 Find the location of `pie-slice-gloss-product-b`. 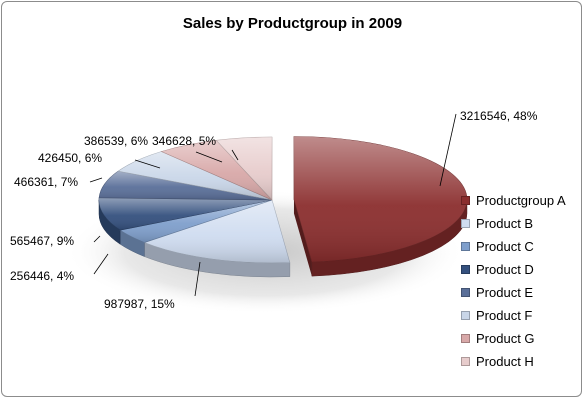

pie-slice-gloss-product-b is located at coordinates (217, 231).